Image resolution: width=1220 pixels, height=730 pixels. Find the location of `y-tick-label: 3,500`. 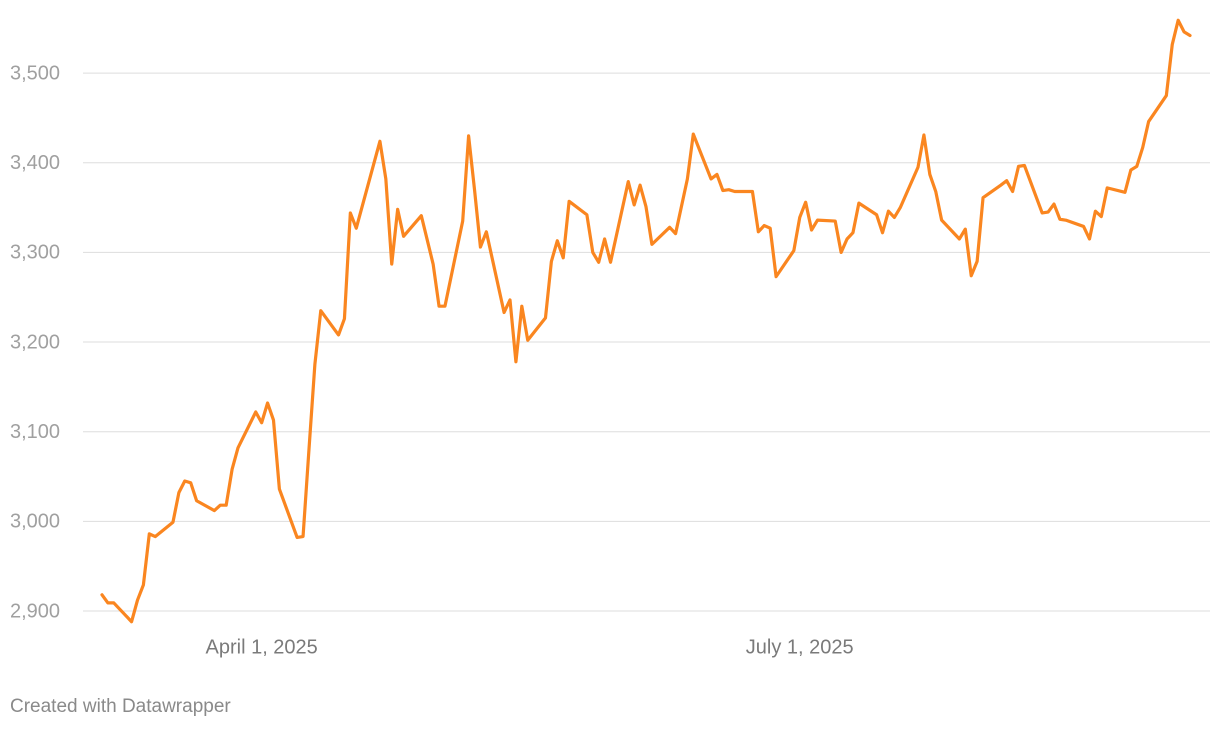

y-tick-label: 3,500 is located at coordinates (35, 73).